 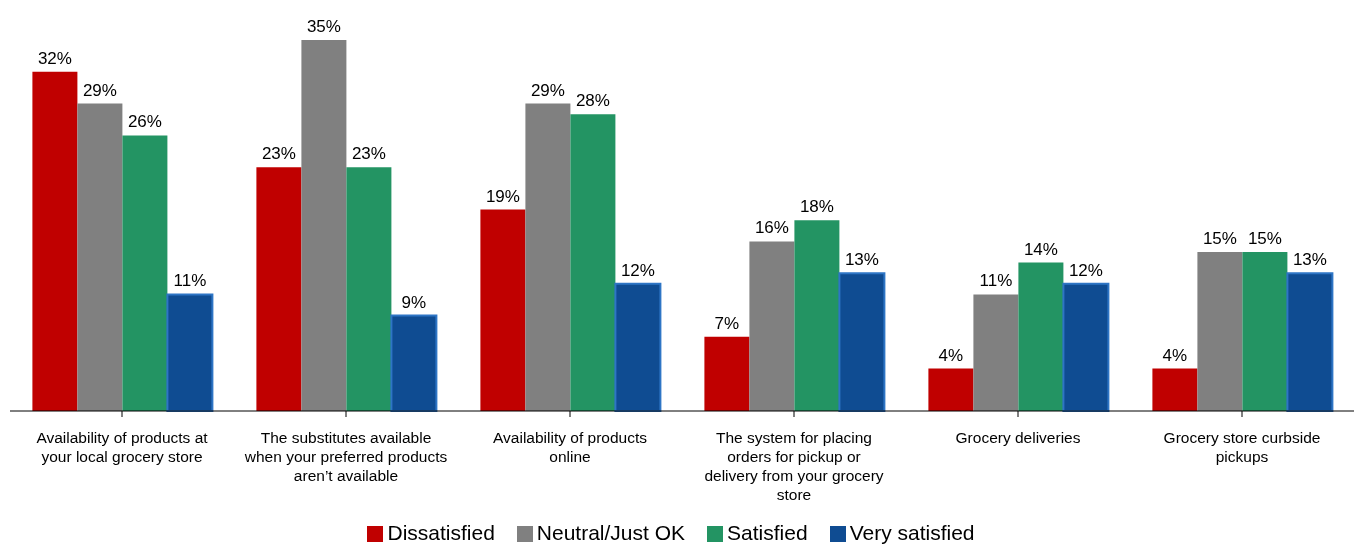 What do you see at coordinates (592, 101) in the screenshot?
I see `data-label: 28%` at bounding box center [592, 101].